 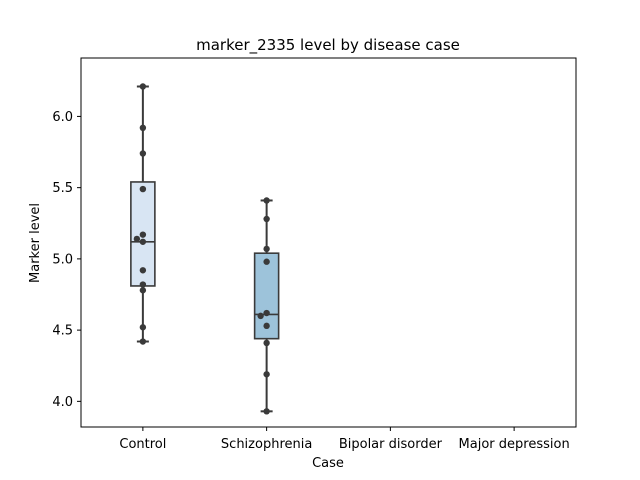 I want to click on y-tick-label: 5.5, so click(x=62, y=188).